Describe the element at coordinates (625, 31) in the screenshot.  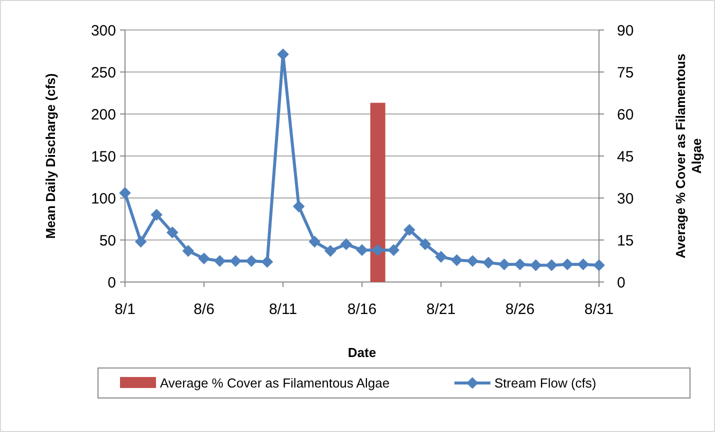
I see `y2-tick-label: 90` at that location.